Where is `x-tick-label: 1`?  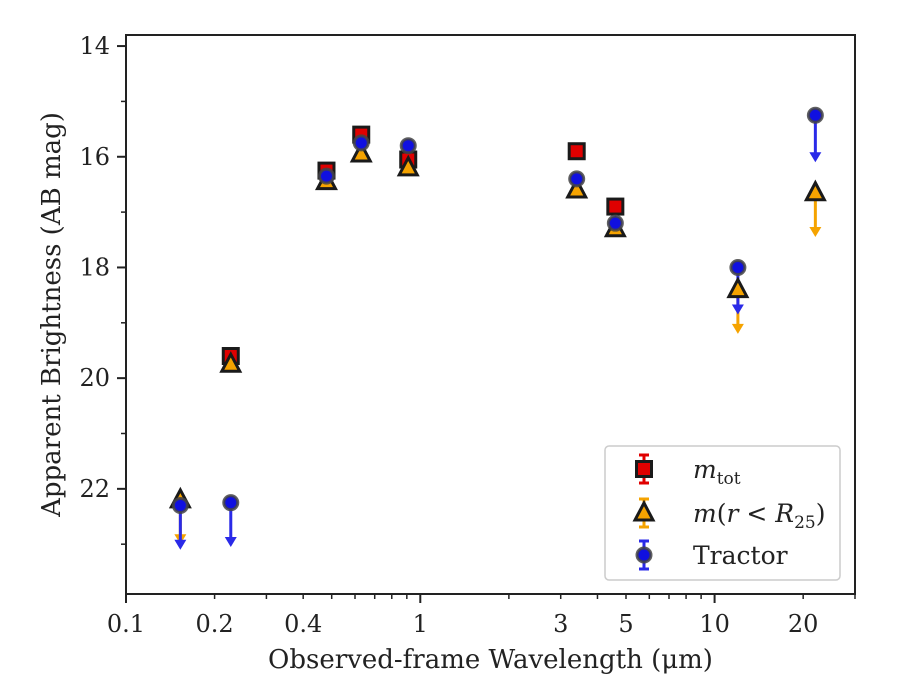 x-tick-label: 1 is located at coordinates (420, 624).